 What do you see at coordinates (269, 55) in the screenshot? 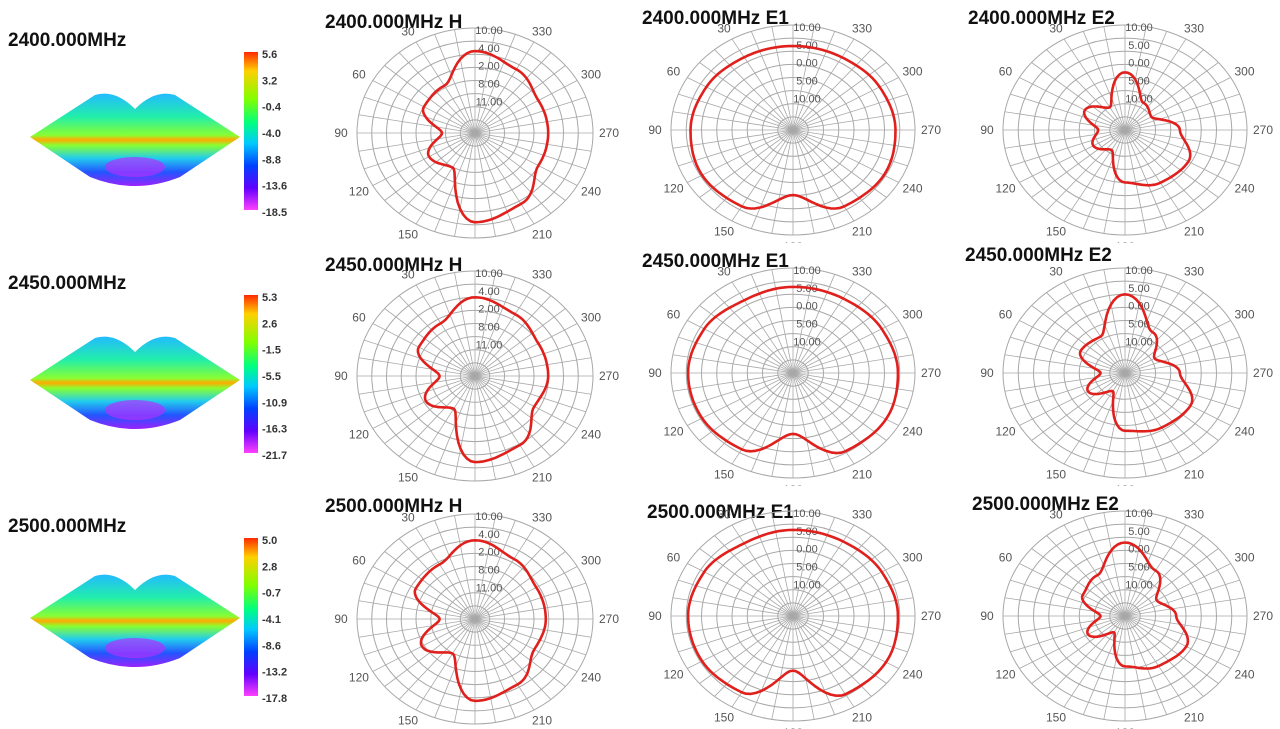
I see `colorbar-tick: 5.6` at bounding box center [269, 55].